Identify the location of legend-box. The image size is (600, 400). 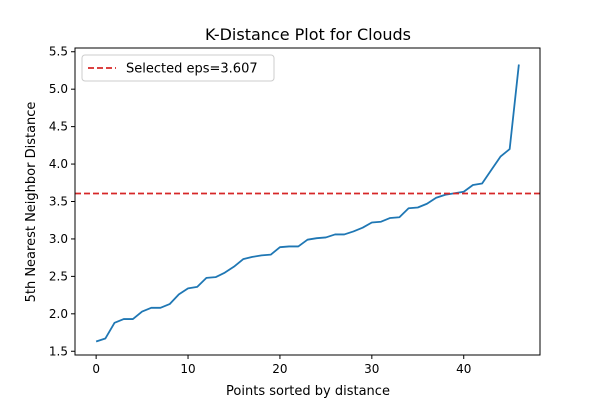
(178, 68).